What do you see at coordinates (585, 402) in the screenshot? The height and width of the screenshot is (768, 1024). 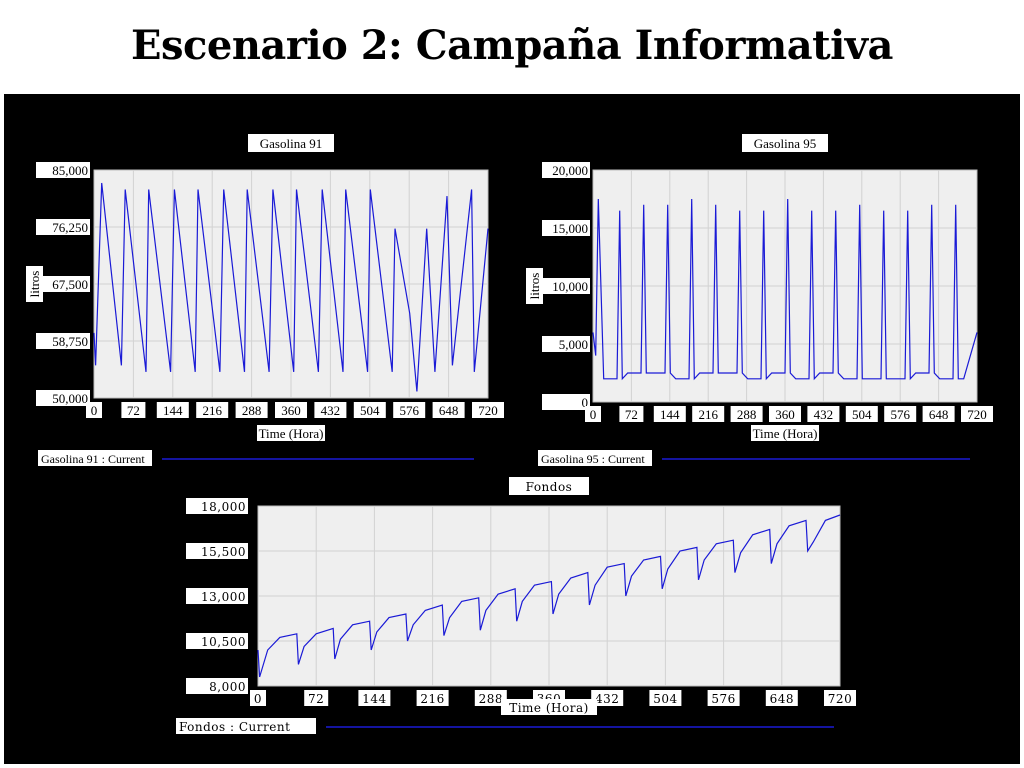 I see `y-tick-label: 0` at bounding box center [585, 402].